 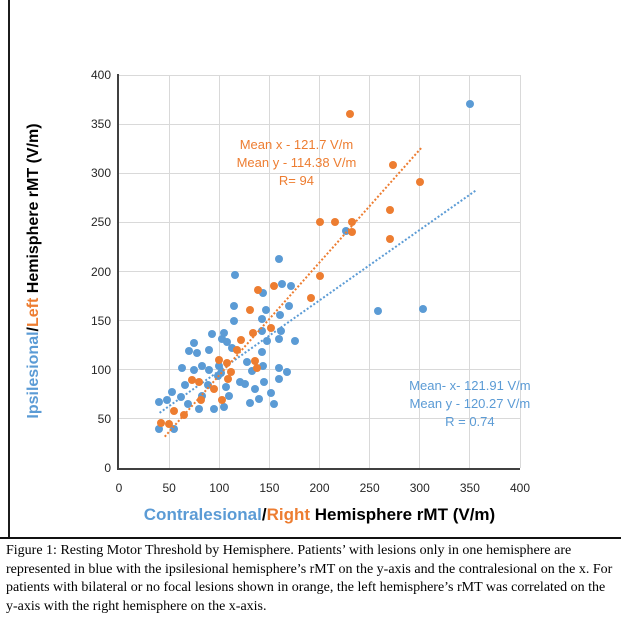 What do you see at coordinates (33, 375) in the screenshot?
I see `y-title-part-0: Ipsilesional` at bounding box center [33, 375].